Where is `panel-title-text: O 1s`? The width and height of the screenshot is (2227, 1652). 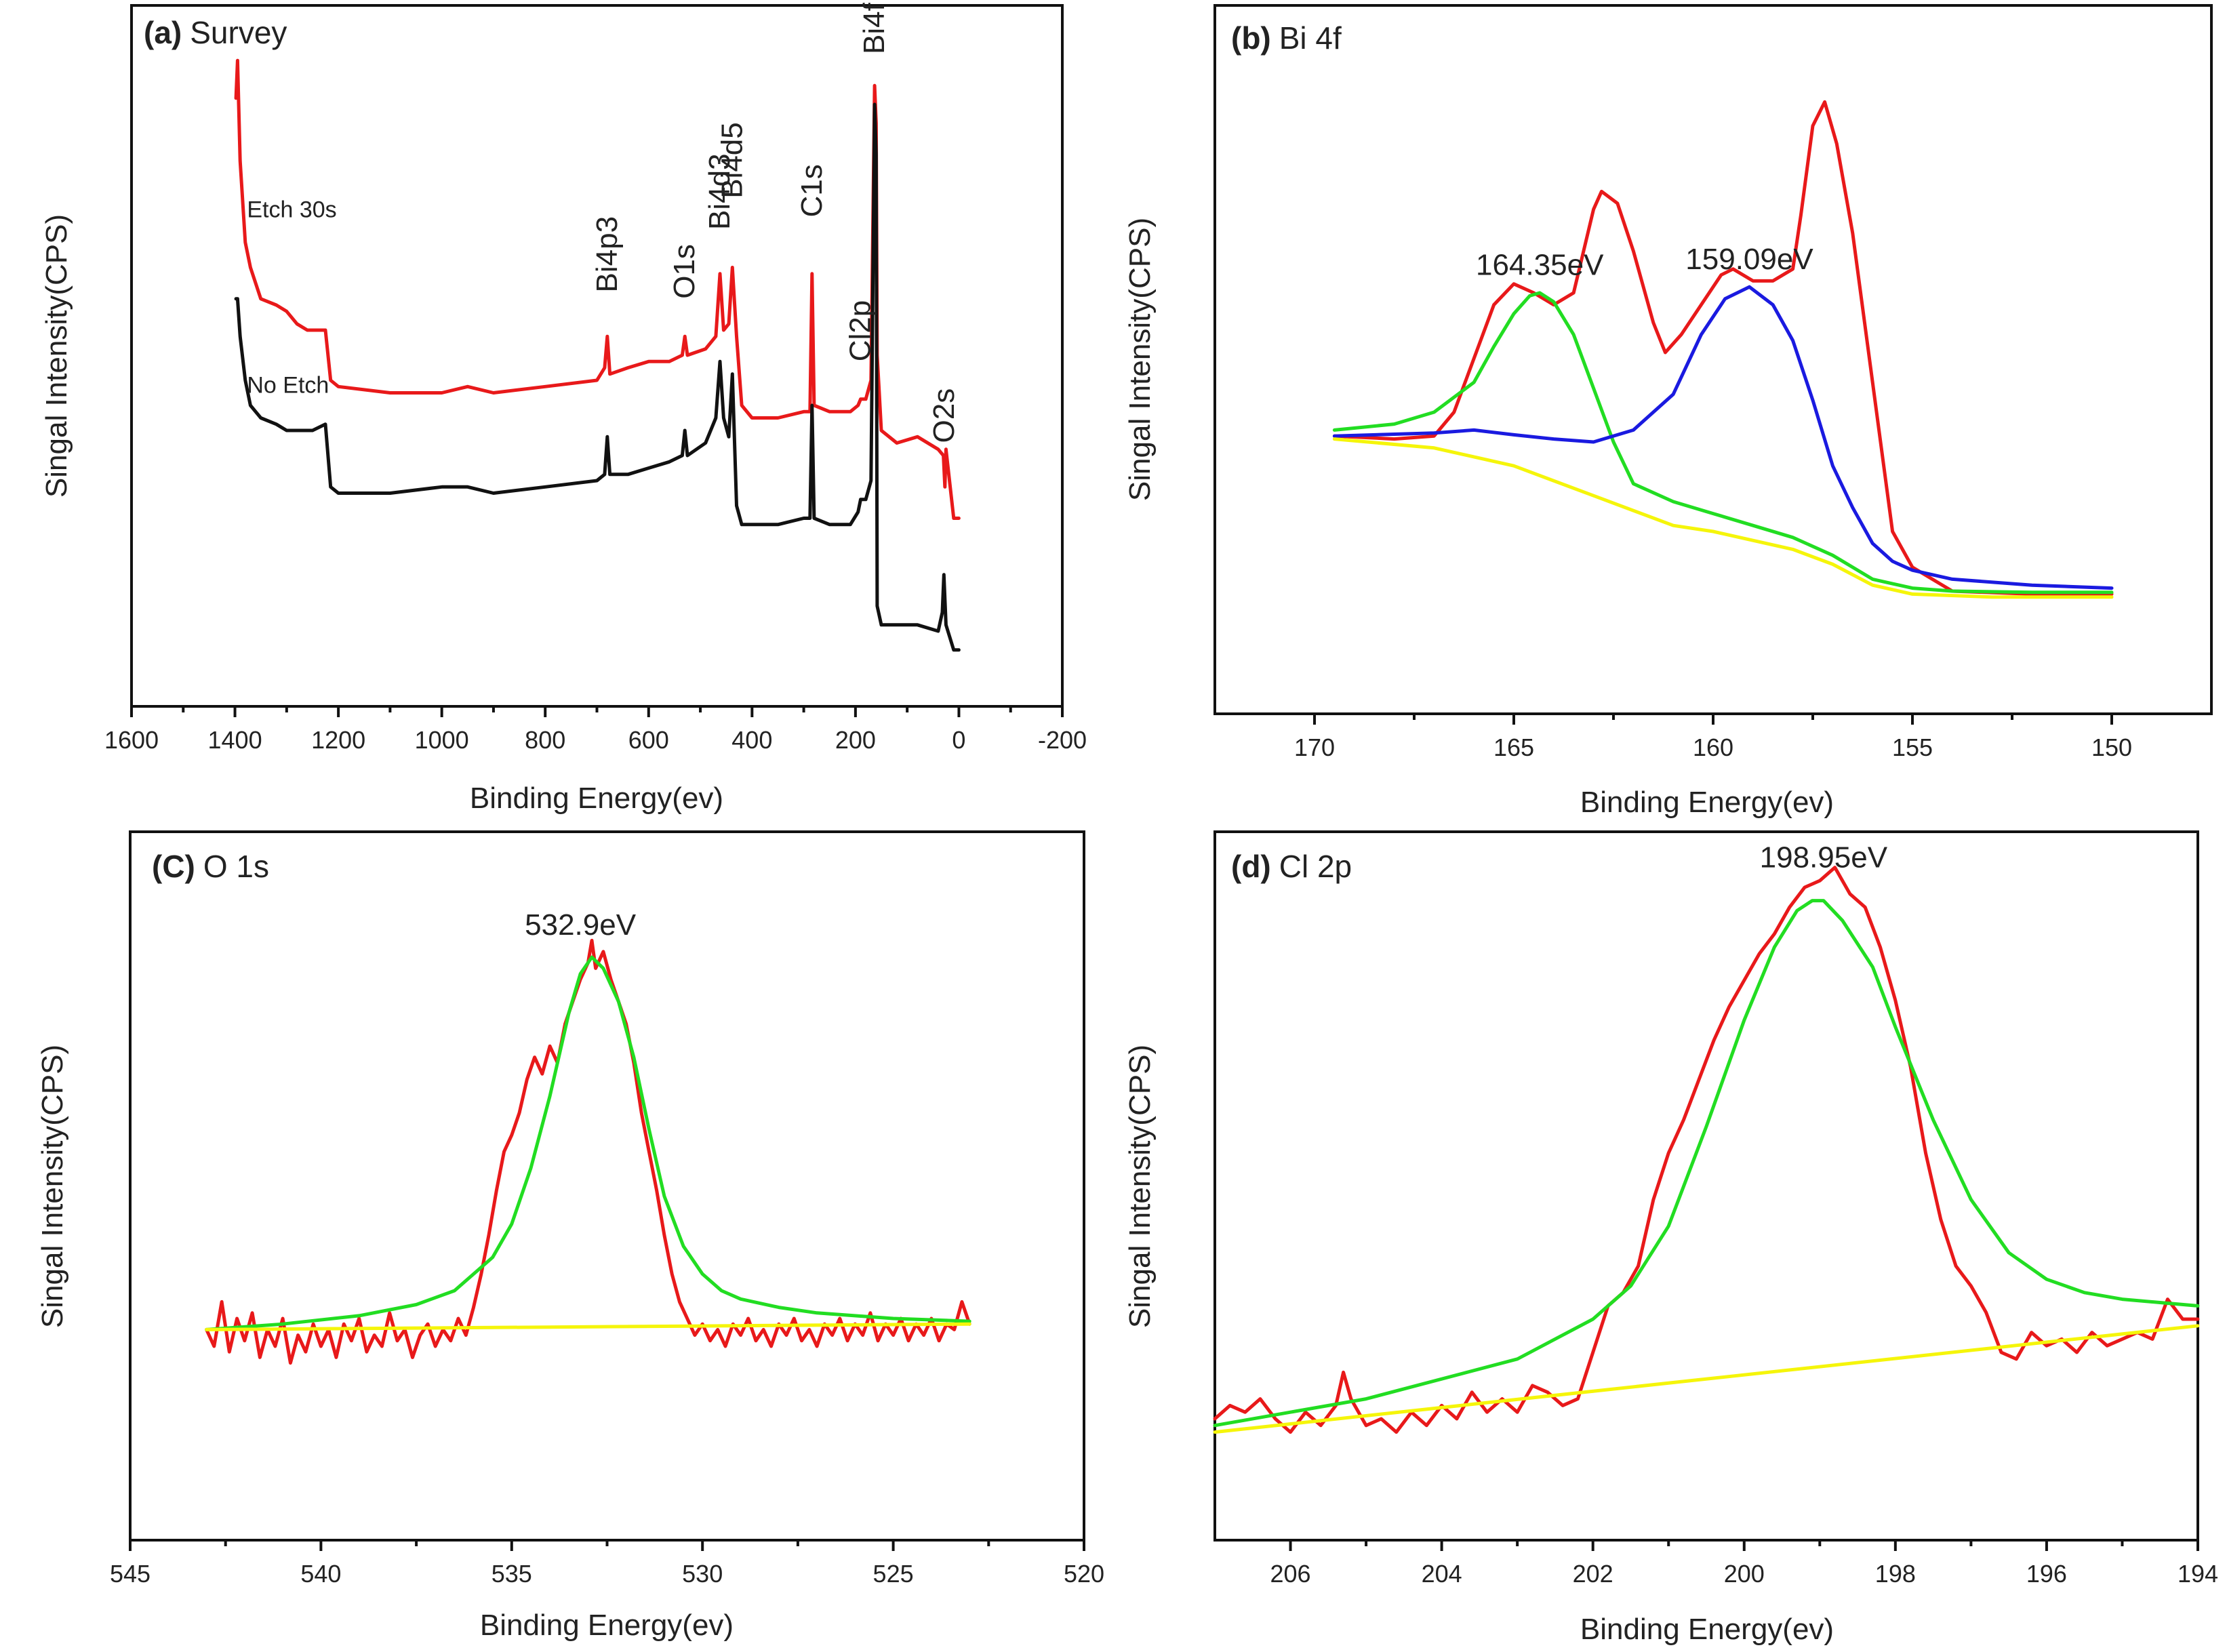
panel-title-text: O 1s is located at coordinates (236, 866).